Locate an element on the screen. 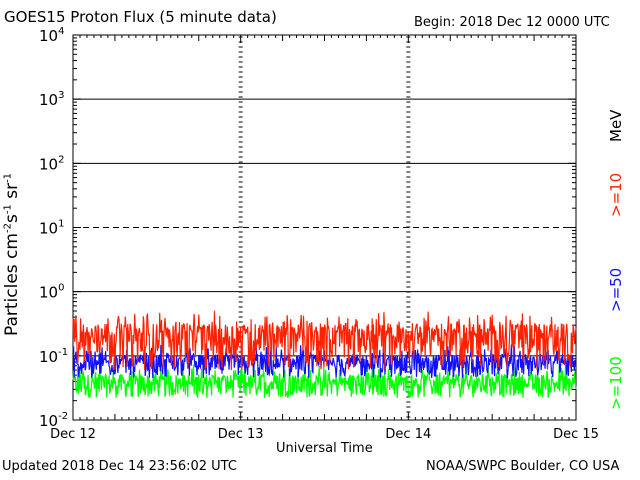 This screenshot has height=480, width=640. x-axis-title: Universal Time is located at coordinates (324, 448).